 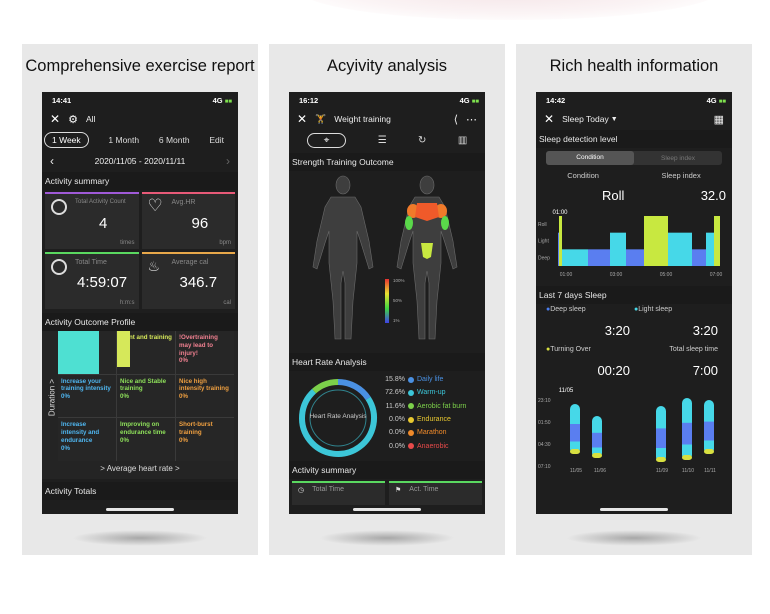 What do you see at coordinates (590, 158) in the screenshot?
I see `tab-condition: Condition` at bounding box center [590, 158].